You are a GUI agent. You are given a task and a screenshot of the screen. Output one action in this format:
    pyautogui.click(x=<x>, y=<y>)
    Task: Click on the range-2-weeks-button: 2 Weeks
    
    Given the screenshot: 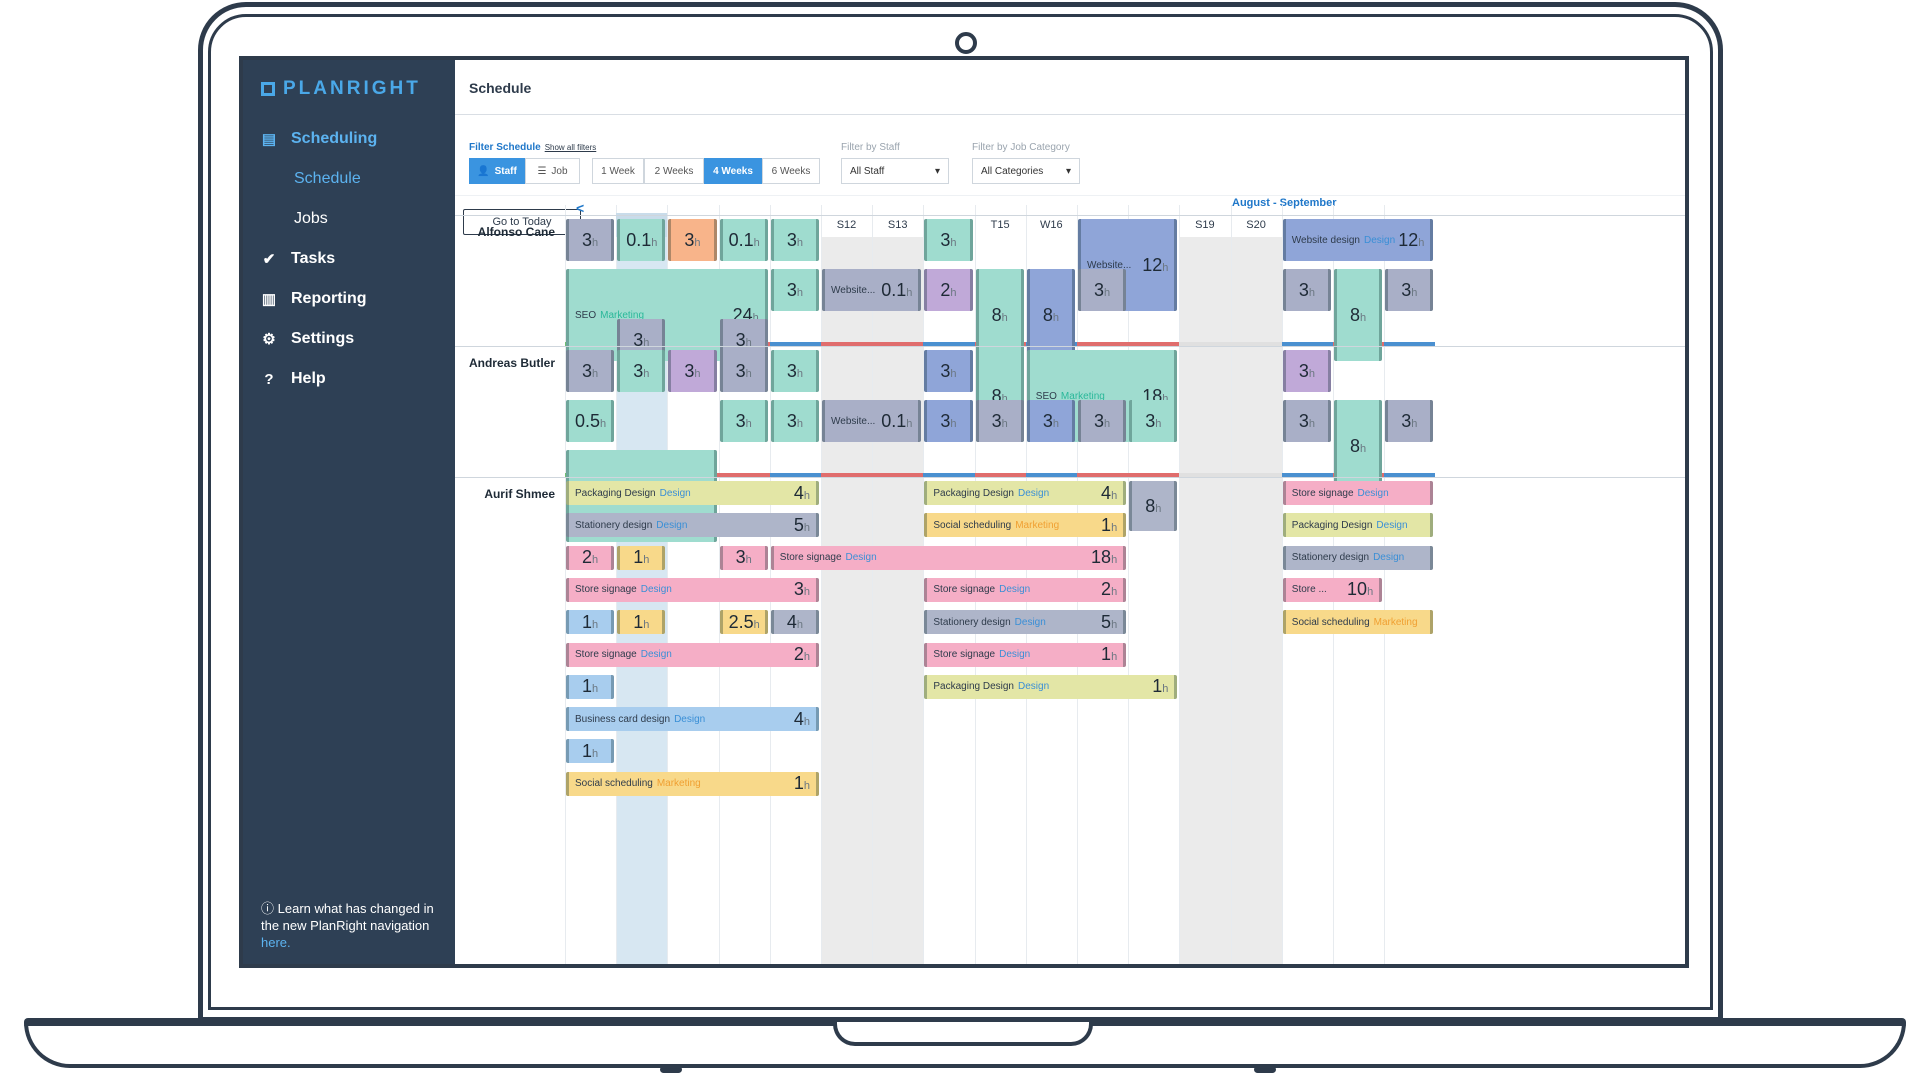 What is the action you would take?
    pyautogui.click(x=674, y=171)
    